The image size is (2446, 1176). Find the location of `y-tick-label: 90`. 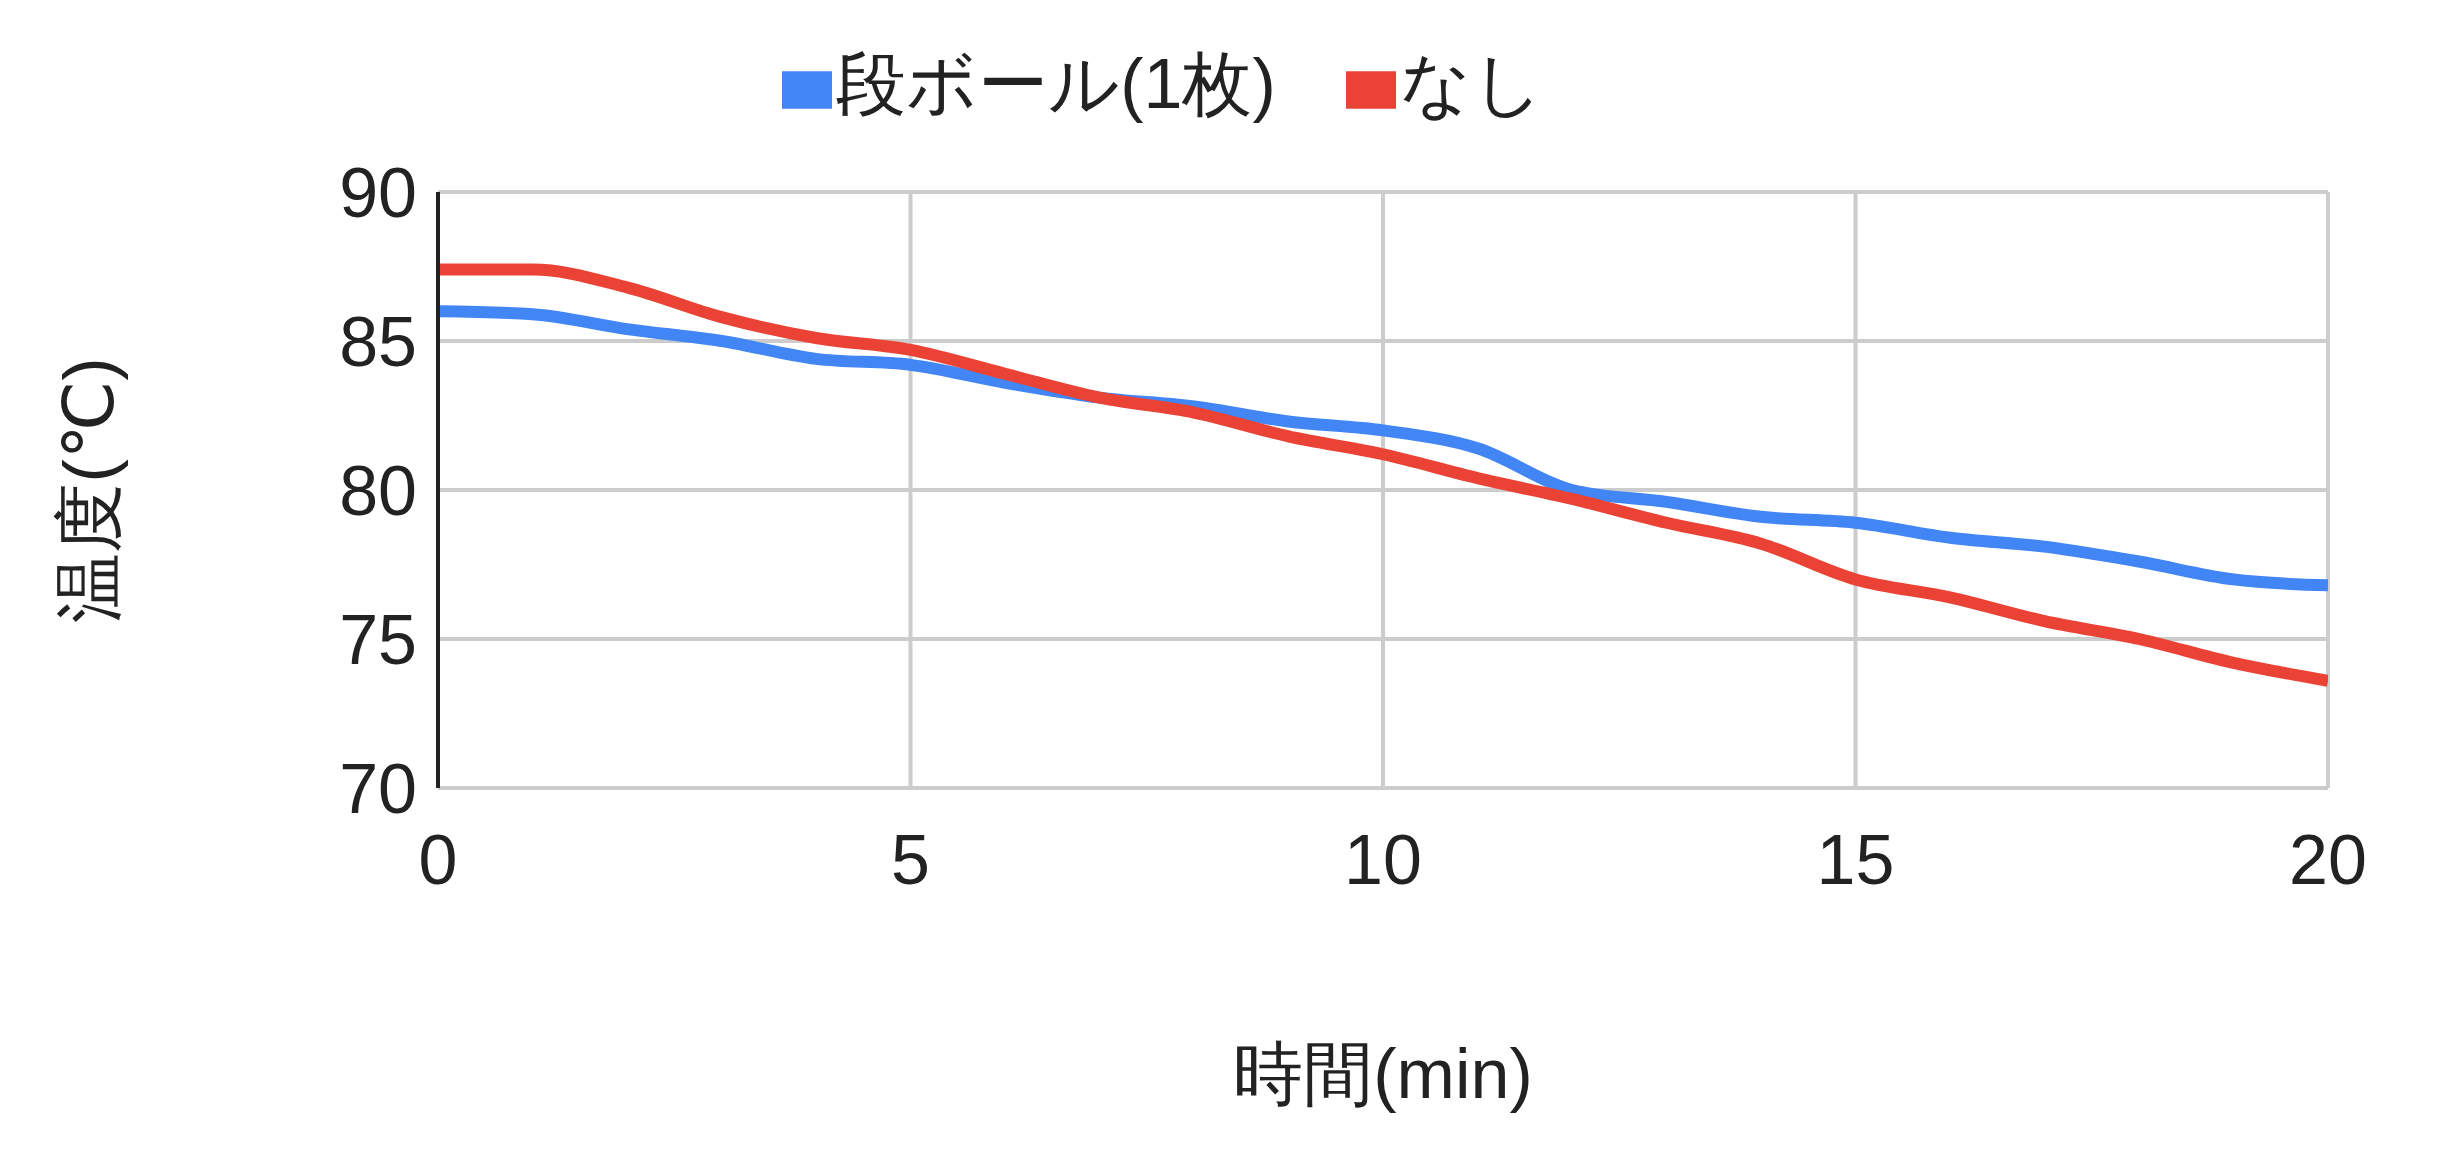

y-tick-label: 90 is located at coordinates (378, 192).